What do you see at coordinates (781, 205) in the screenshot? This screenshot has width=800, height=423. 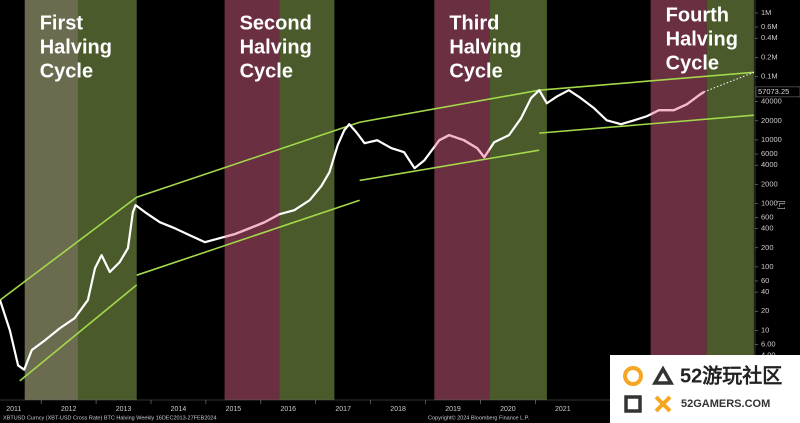 I see `y-axis-label: [L]` at bounding box center [781, 205].